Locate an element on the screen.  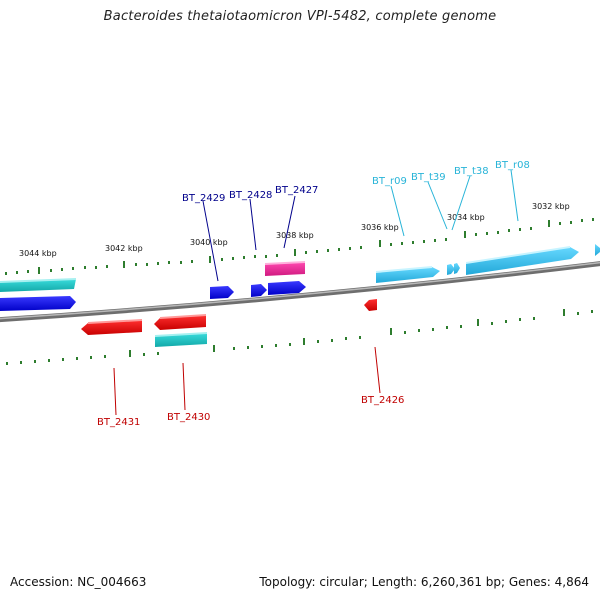
accession-text: Accession: NC_004663 is located at coordinates (78, 582).